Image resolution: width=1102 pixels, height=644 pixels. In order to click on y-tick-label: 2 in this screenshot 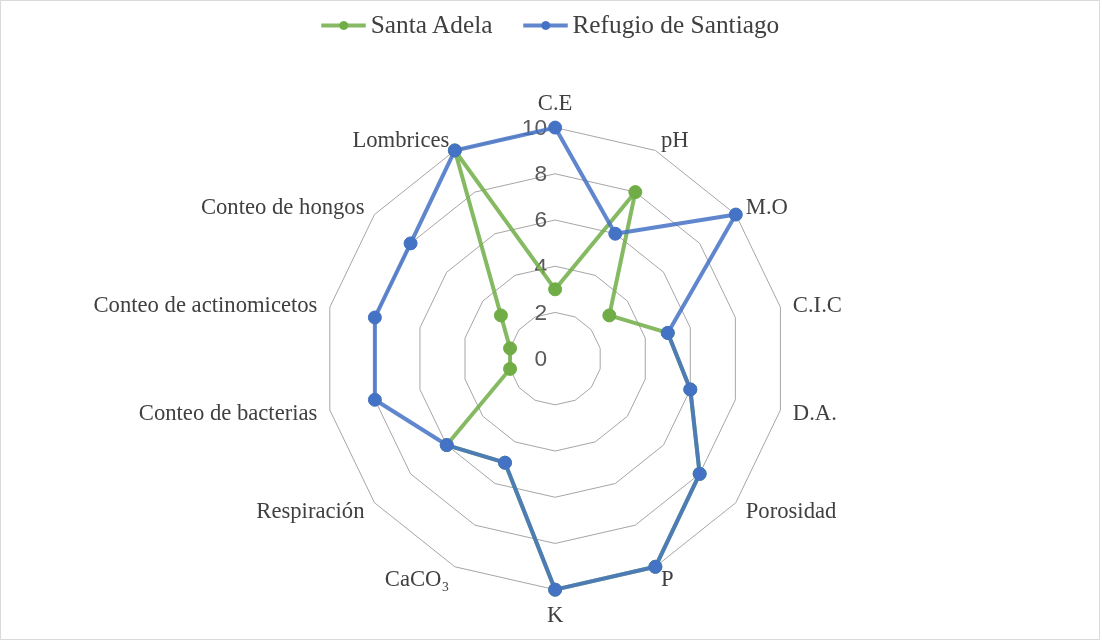, I will do `click(541, 311)`.